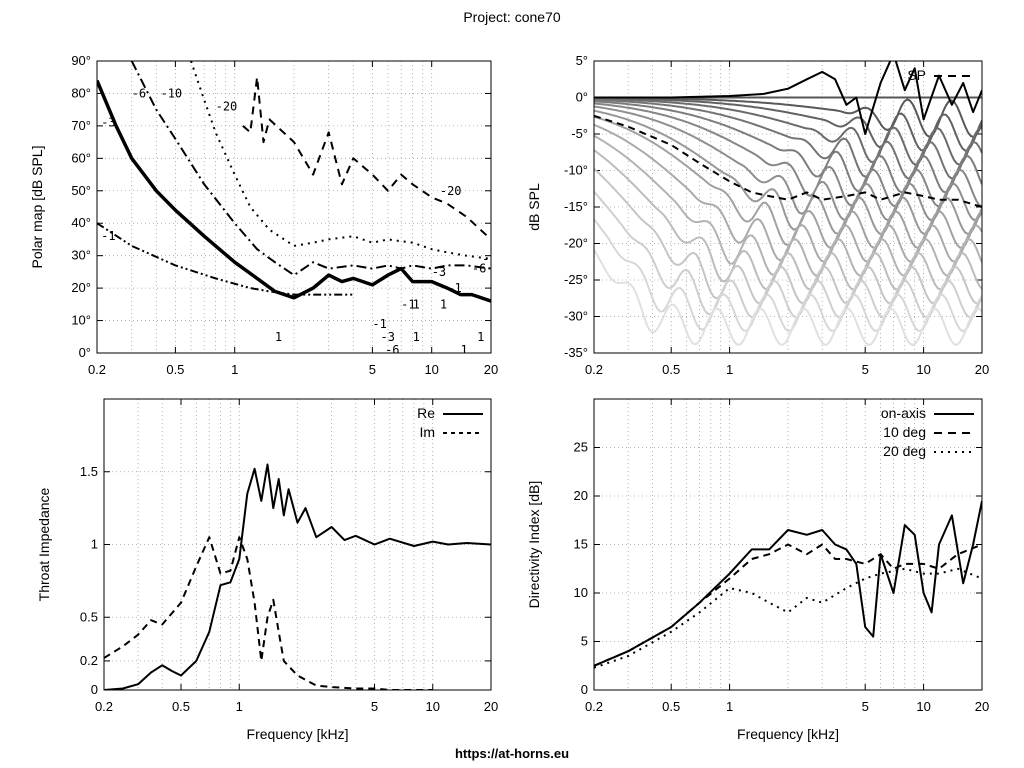 The width and height of the screenshot is (1024, 768). Describe the element at coordinates (89, 660) in the screenshot. I see `y-tick-label: 0.2` at that location.